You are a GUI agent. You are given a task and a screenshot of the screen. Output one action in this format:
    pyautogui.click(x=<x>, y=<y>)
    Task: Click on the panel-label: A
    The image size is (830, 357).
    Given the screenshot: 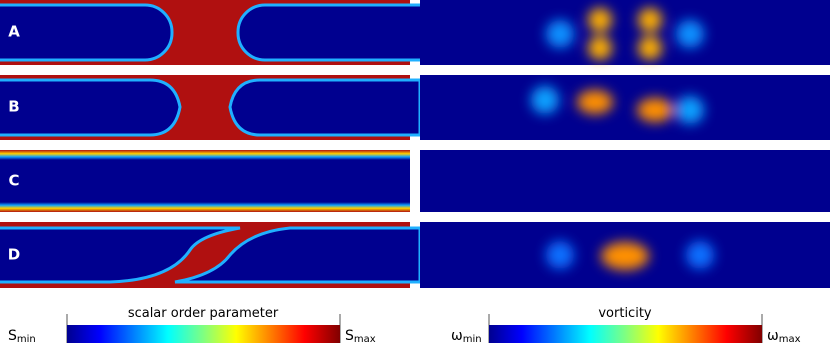 What is the action you would take?
    pyautogui.click(x=14, y=32)
    